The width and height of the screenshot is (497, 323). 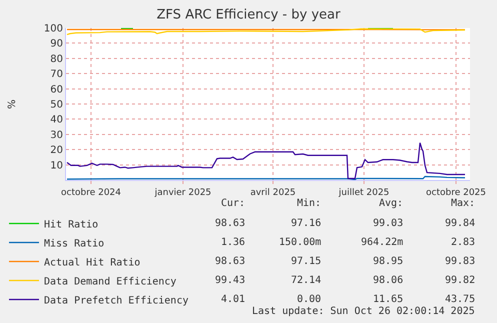 I want to click on text: 1.36, so click(x=233, y=242).